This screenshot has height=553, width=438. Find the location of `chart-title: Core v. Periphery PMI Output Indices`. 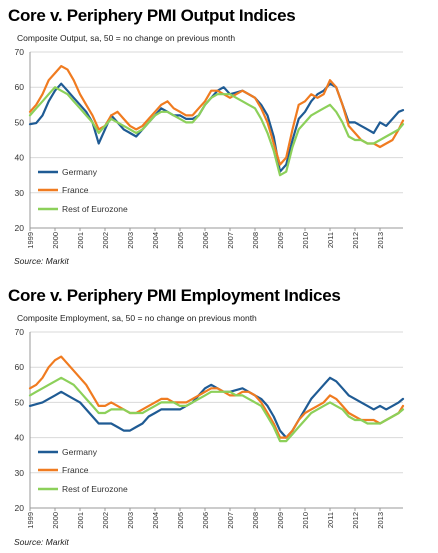

chart-title: Core v. Periphery PMI Output Indices is located at coordinates (152, 15).